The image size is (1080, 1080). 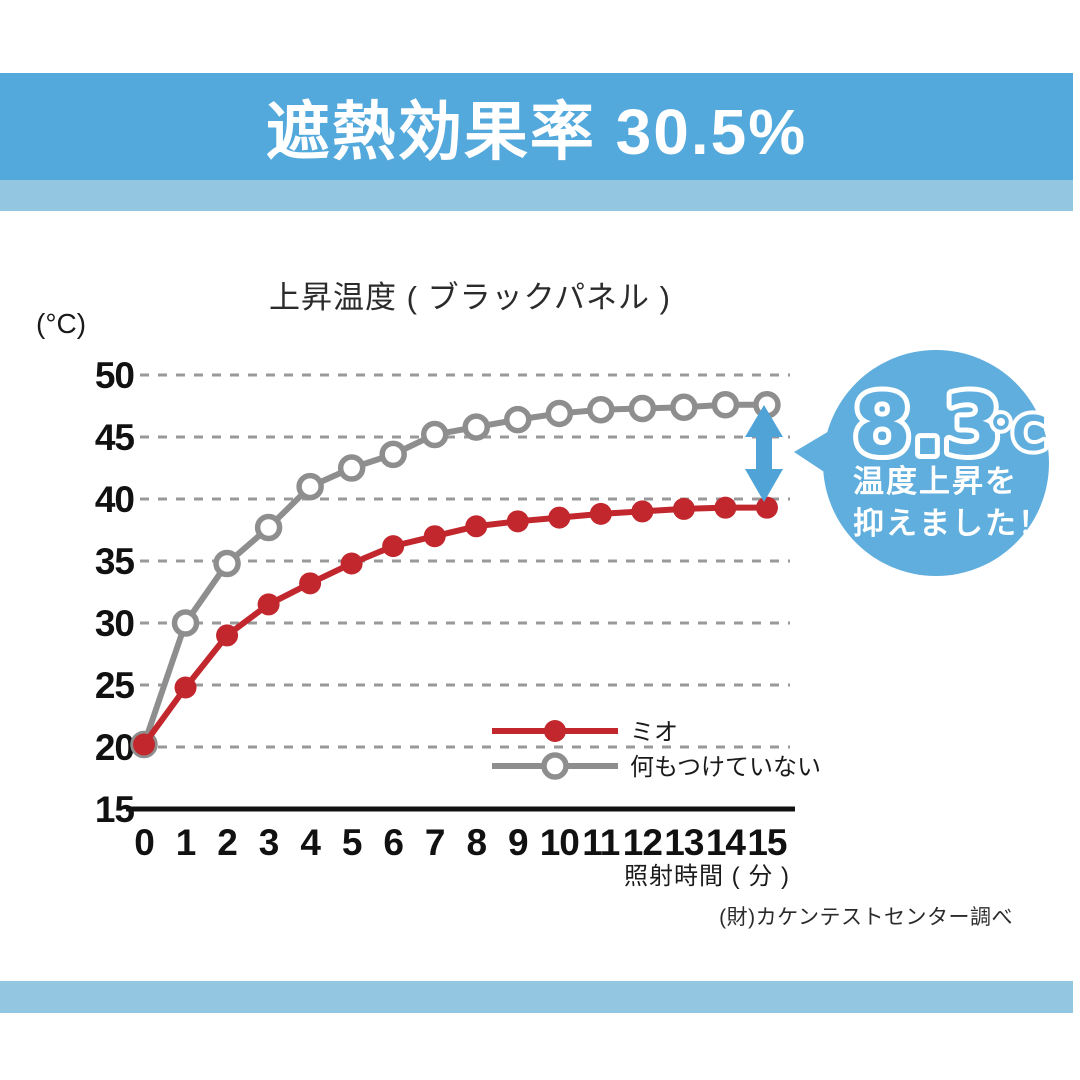 What do you see at coordinates (764, 453) in the screenshot?
I see `delta-arrow-icon` at bounding box center [764, 453].